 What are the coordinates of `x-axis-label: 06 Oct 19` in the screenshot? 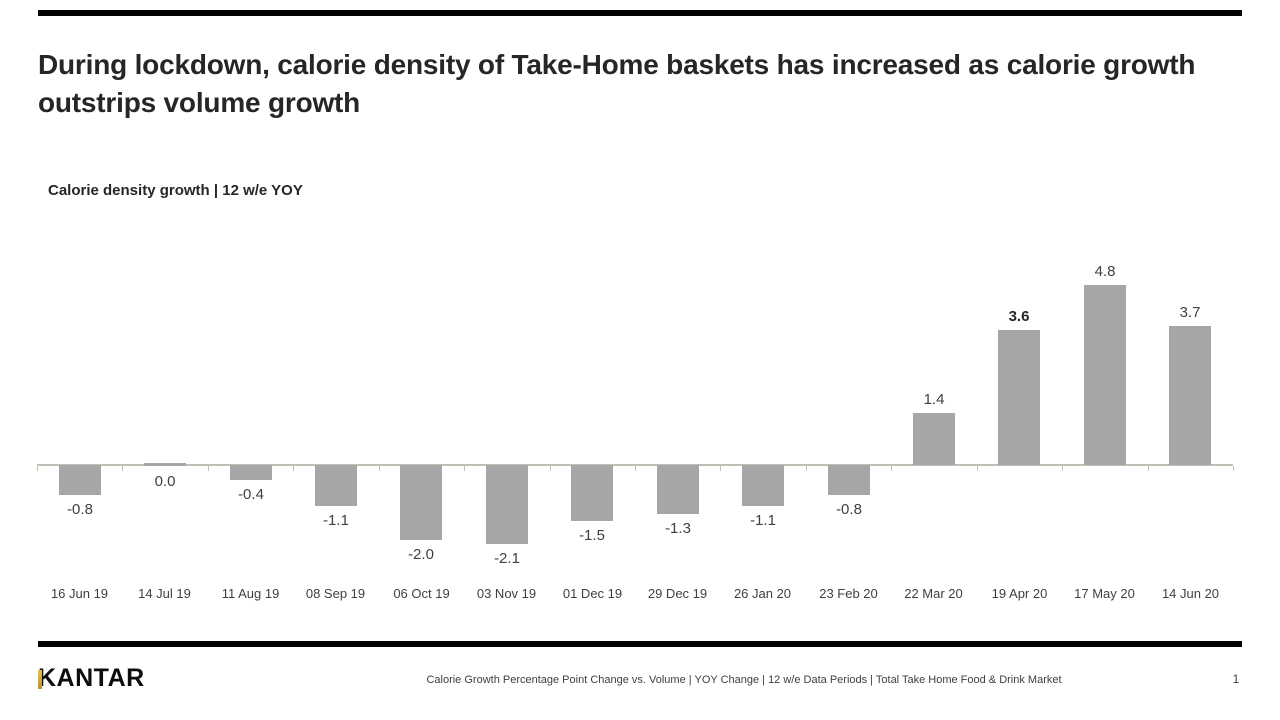 It's located at (421, 593).